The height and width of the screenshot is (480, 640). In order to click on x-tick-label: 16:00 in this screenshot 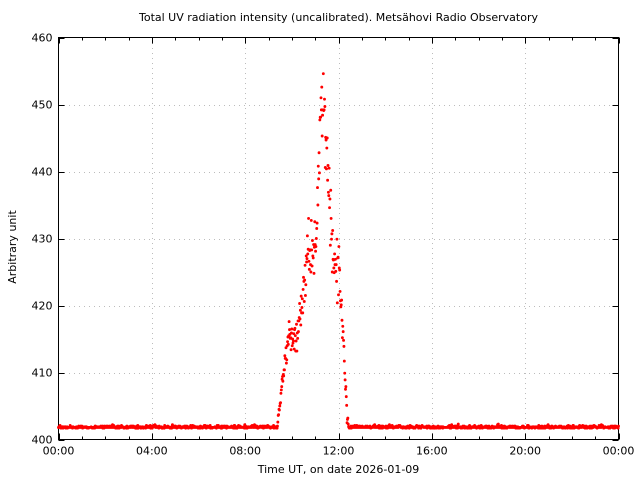, I will do `click(432, 451)`.